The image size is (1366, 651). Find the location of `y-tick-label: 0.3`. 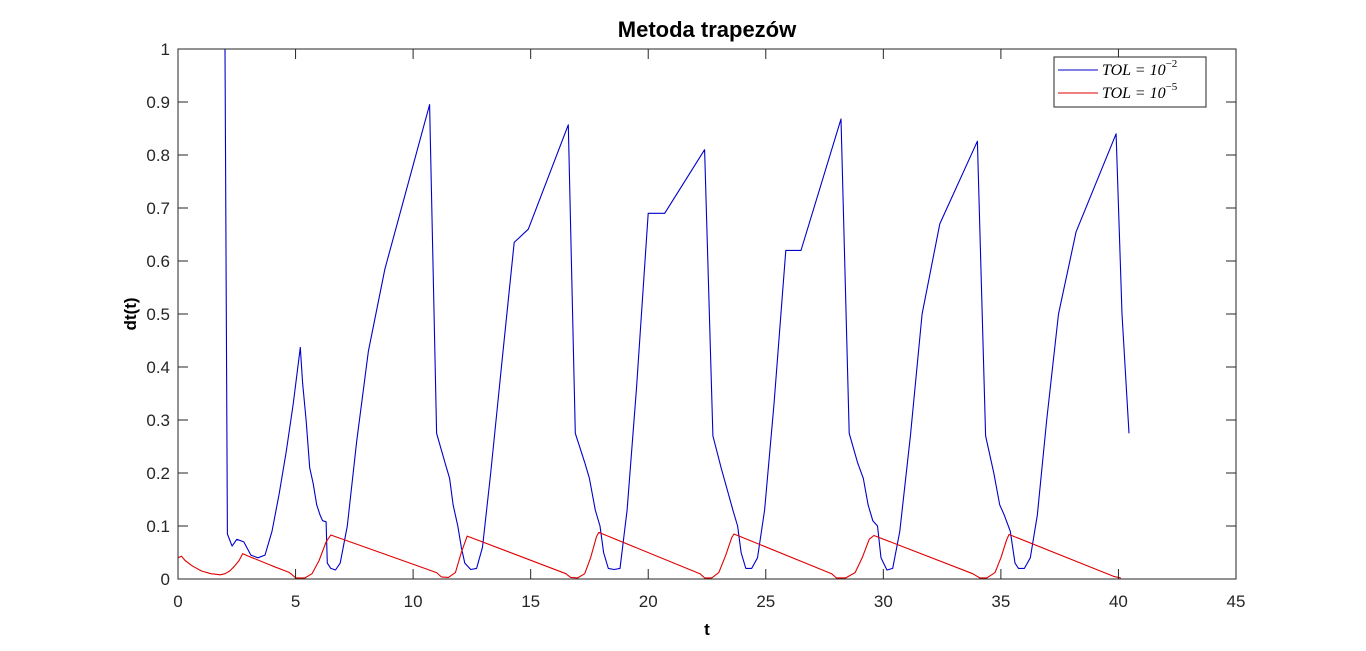

y-tick-label: 0.3 is located at coordinates (158, 420).